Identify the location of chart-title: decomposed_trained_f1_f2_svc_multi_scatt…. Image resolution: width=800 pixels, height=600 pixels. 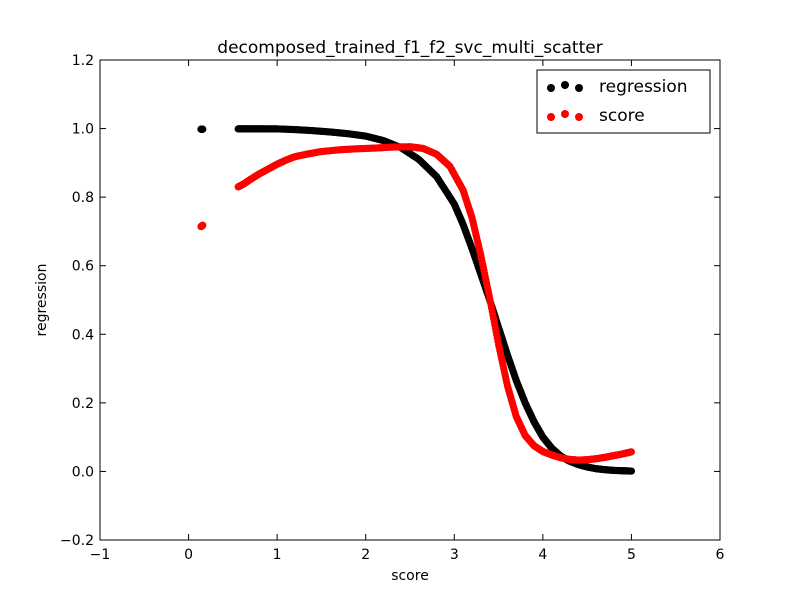
(409, 48).